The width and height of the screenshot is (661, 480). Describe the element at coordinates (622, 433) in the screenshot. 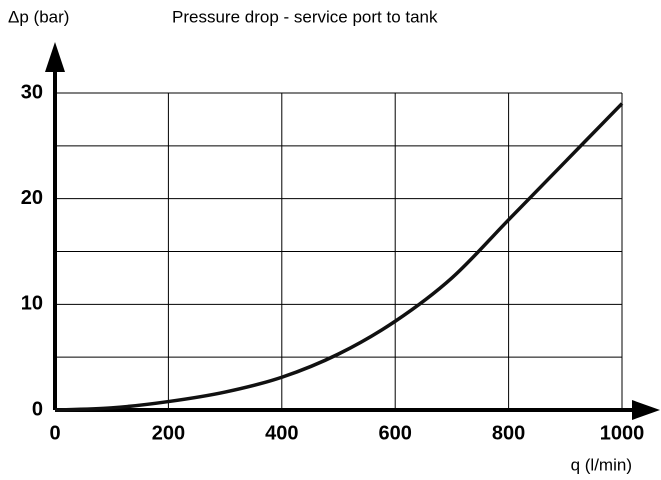

I see `x-tick-label: 1000` at that location.